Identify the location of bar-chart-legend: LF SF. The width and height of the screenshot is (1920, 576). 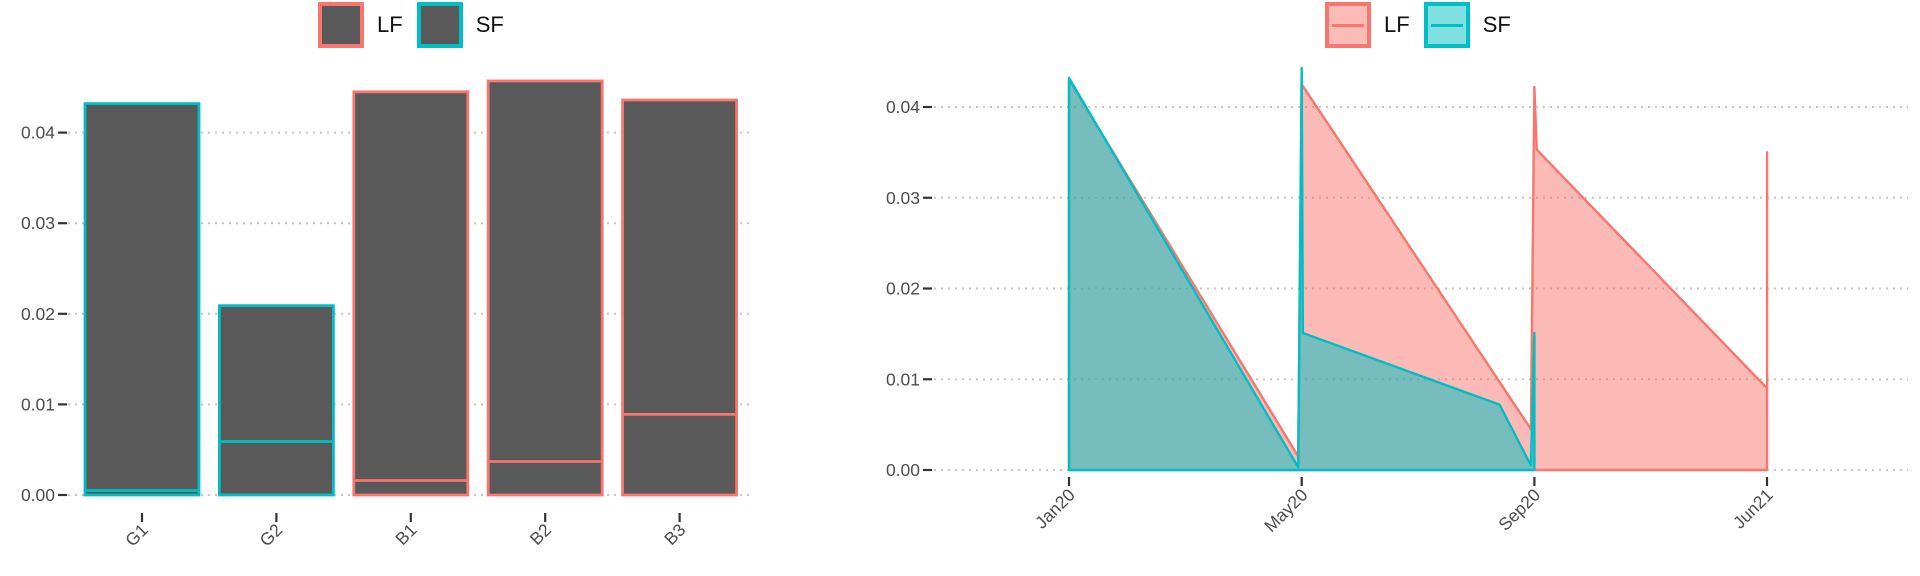
(411, 25).